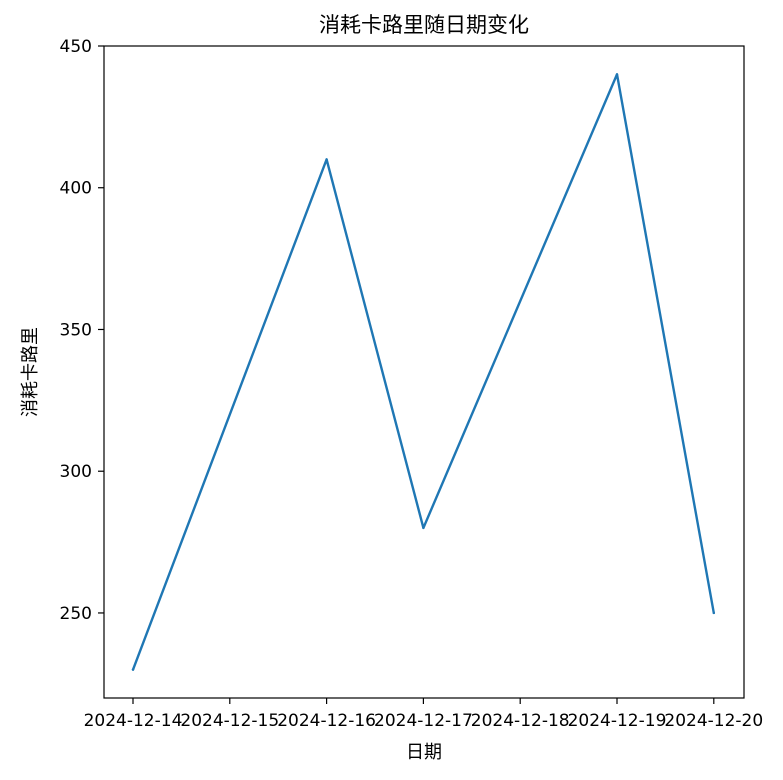  Describe the element at coordinates (617, 721) in the screenshot. I see `x-tick-label: 2024-12-19` at that location.